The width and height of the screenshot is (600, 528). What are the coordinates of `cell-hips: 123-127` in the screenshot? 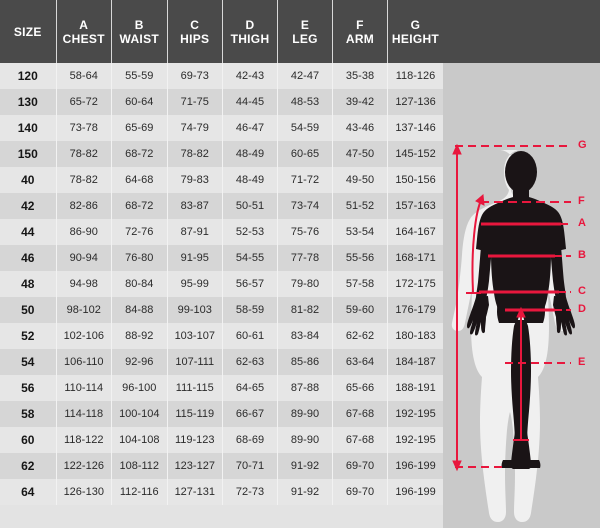 It's located at (195, 466).